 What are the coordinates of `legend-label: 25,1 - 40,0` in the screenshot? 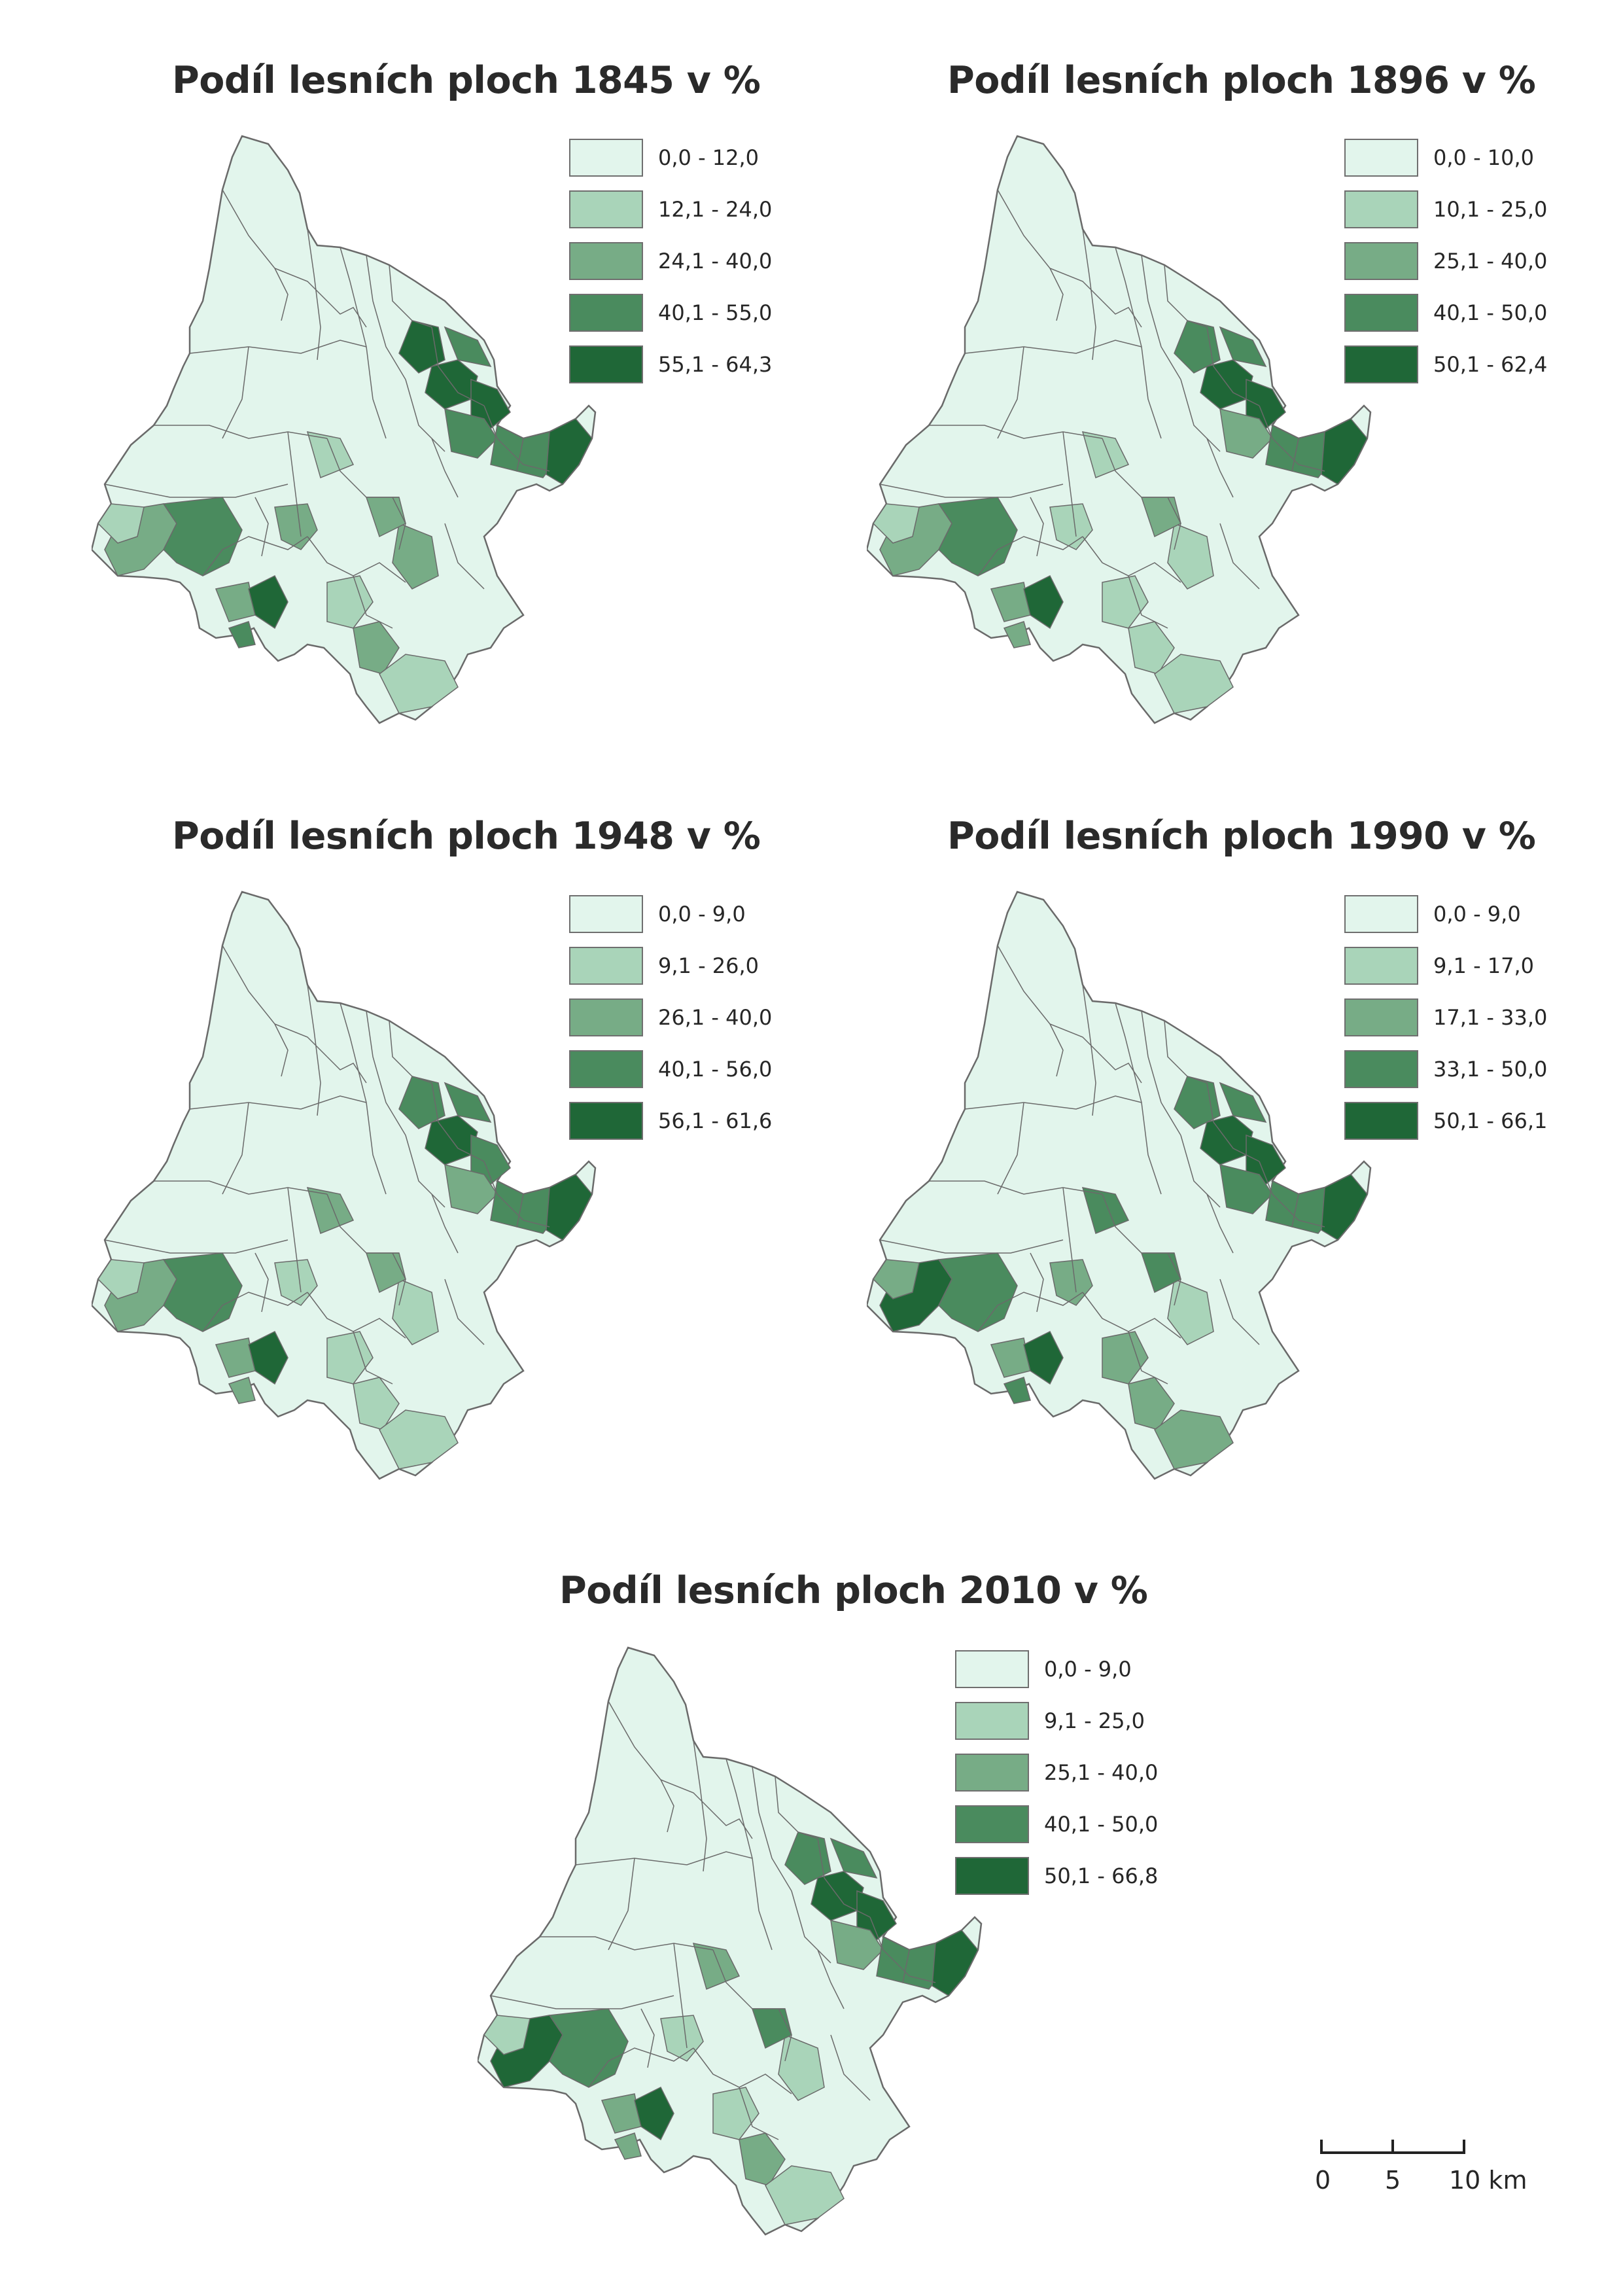 It's located at (1490, 261).